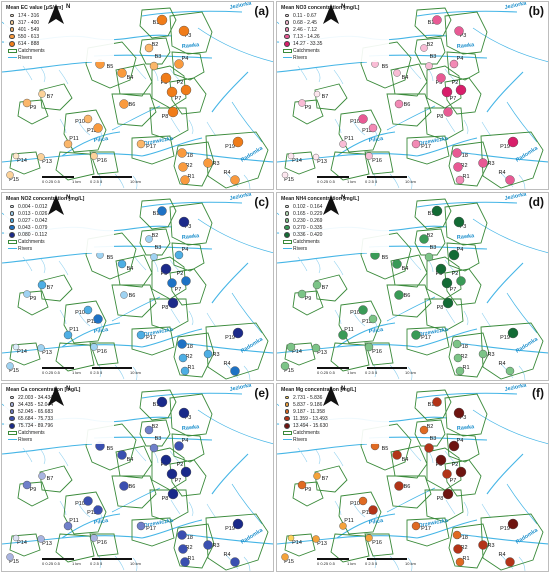 The width and height of the screenshot is (550, 572). What do you see at coordinates (33, 108) in the screenshot?
I see `catchment-label: P9` at bounding box center [33, 108].